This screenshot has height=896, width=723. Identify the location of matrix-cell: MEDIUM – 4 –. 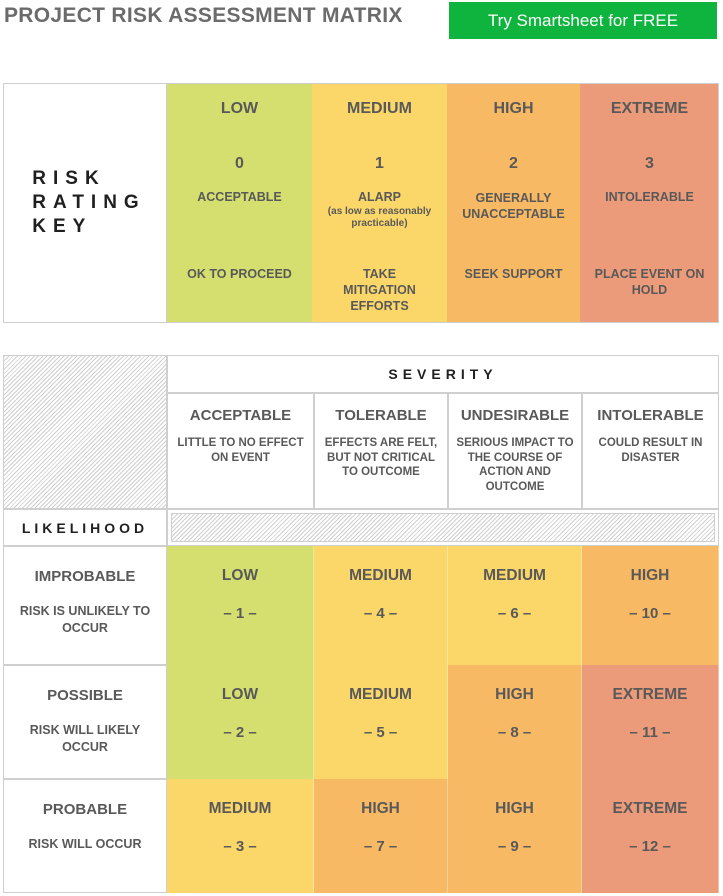
(381, 605).